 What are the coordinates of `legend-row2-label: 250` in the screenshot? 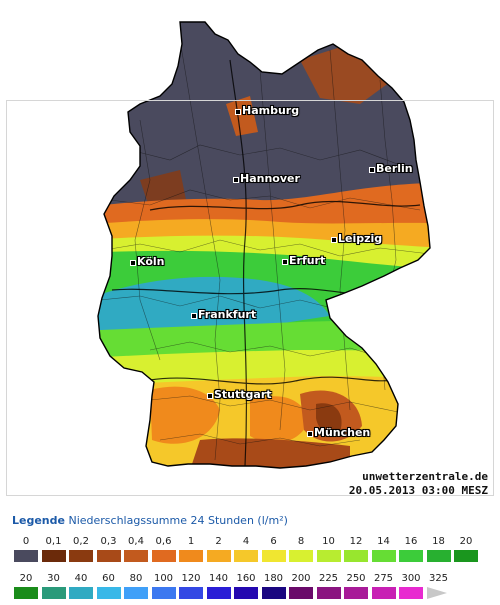 It's located at (356, 578).